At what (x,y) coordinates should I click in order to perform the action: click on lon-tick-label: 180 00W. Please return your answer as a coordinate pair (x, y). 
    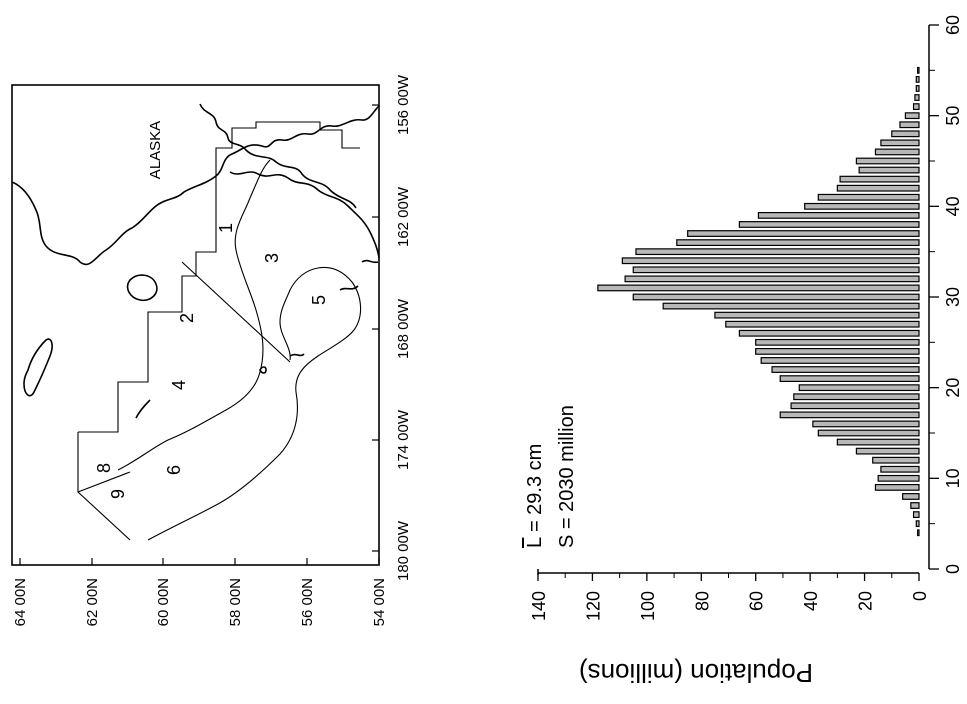
    Looking at the image, I should click on (403, 550).